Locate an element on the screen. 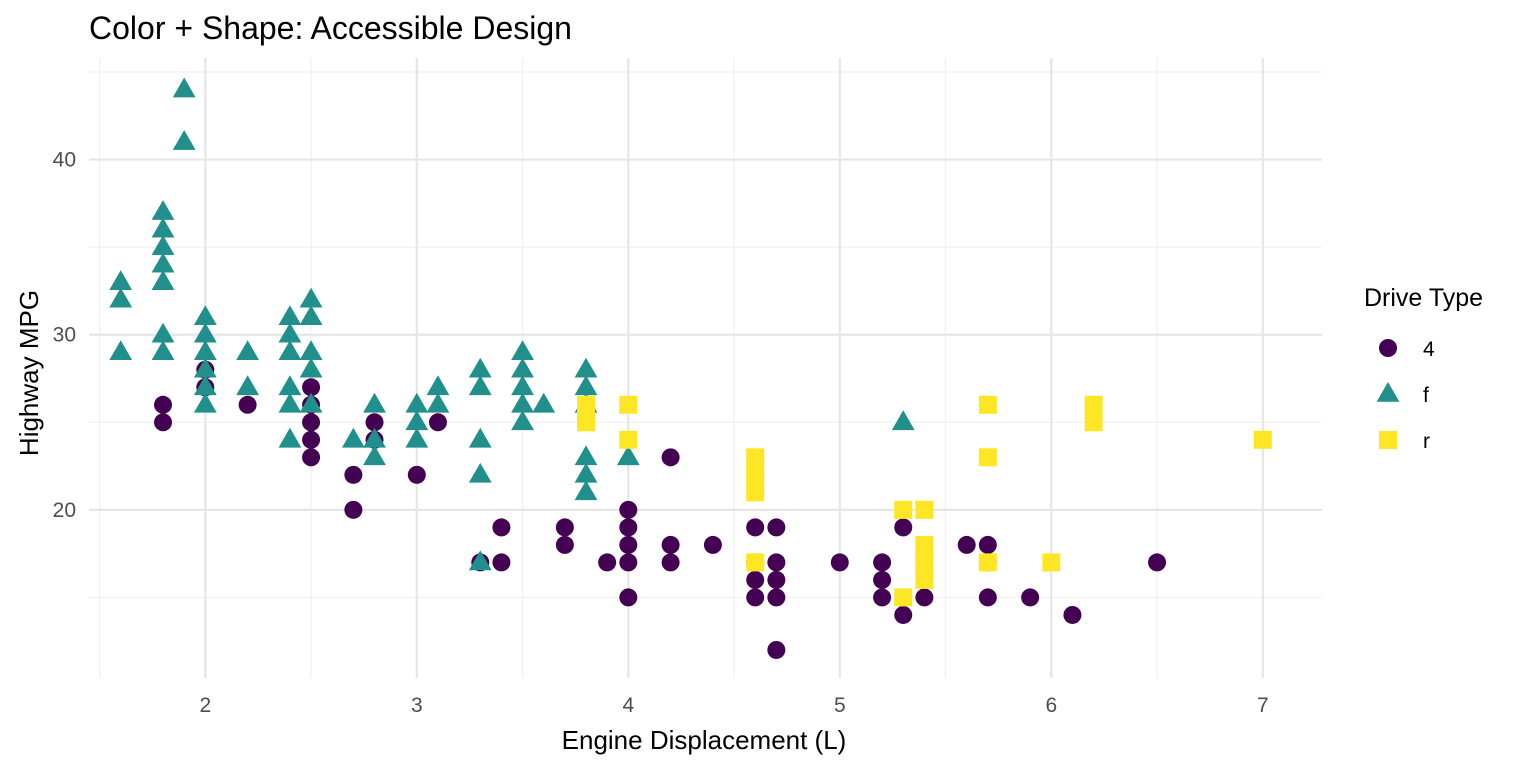 The height and width of the screenshot is (768, 1536). legend-key-f is located at coordinates (1388, 392).